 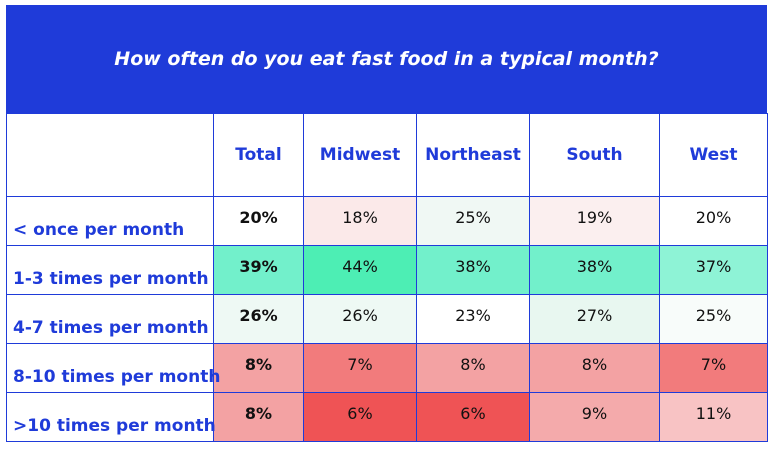 I want to click on row-label: 8-10 times per month, so click(x=113, y=368).